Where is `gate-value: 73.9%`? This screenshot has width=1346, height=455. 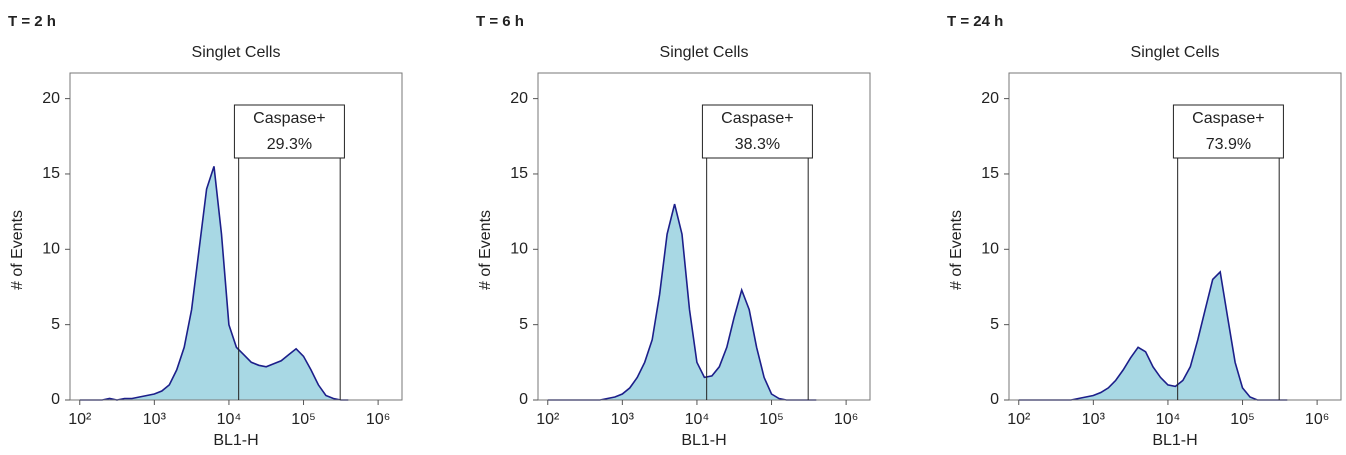 gate-value: 73.9% is located at coordinates (1228, 144).